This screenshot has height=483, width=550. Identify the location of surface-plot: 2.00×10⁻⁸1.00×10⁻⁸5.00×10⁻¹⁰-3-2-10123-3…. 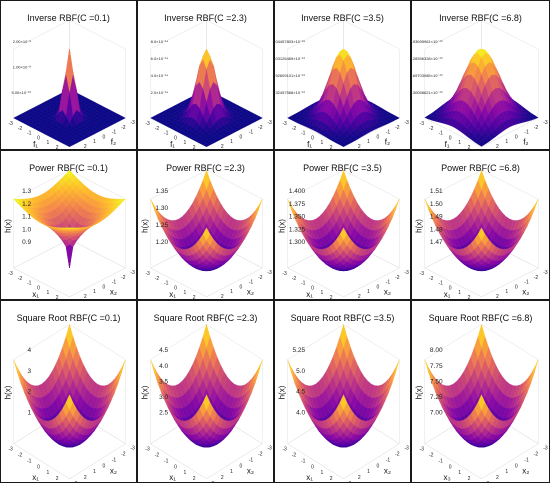
(71, 84).